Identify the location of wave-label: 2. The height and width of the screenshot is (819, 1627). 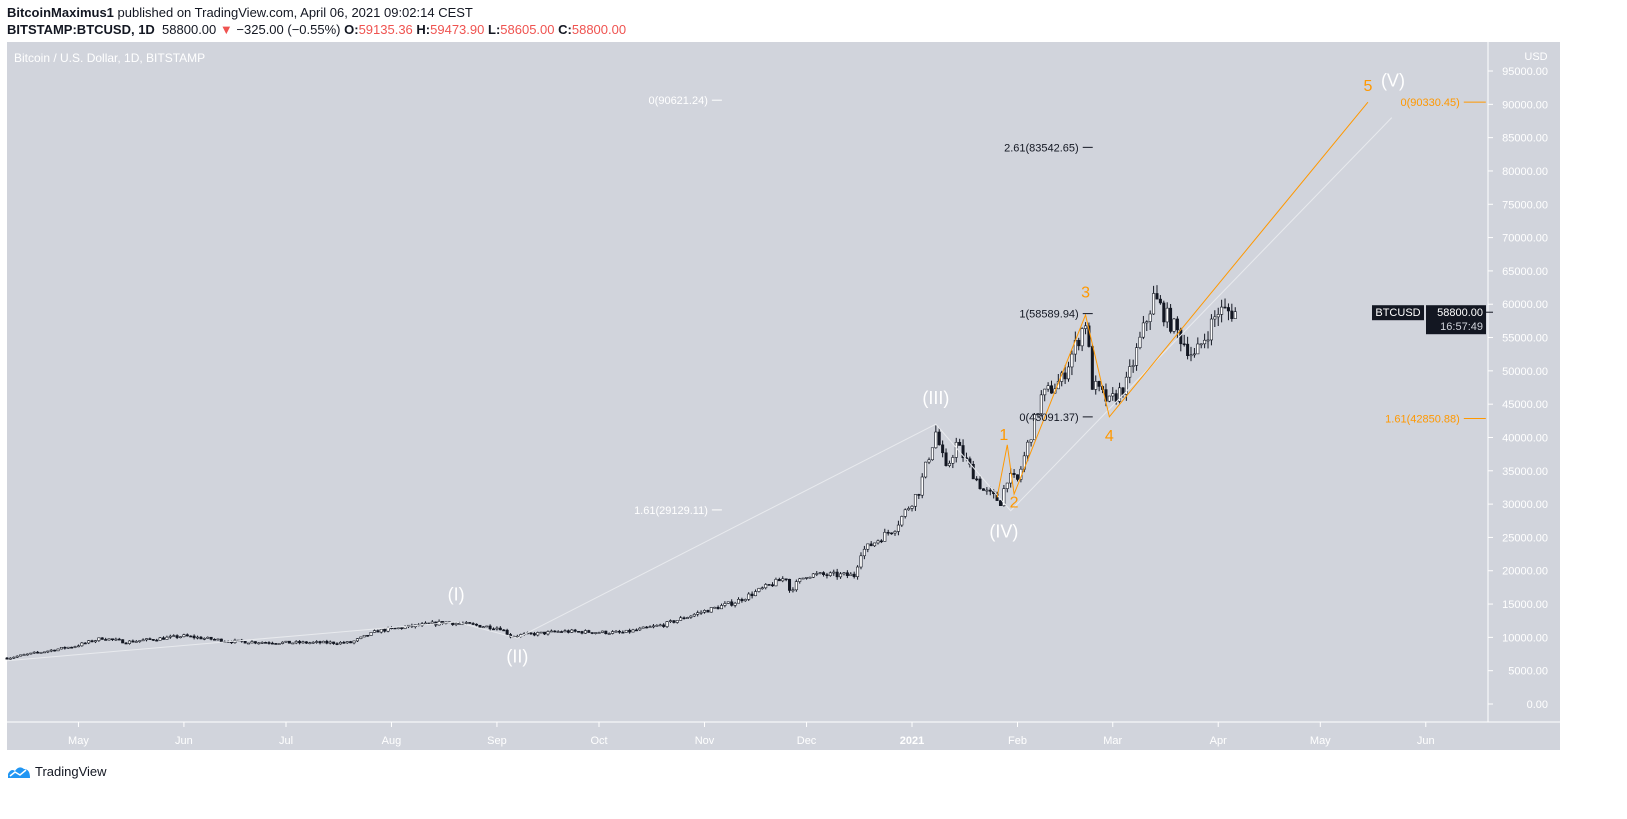
(1014, 502).